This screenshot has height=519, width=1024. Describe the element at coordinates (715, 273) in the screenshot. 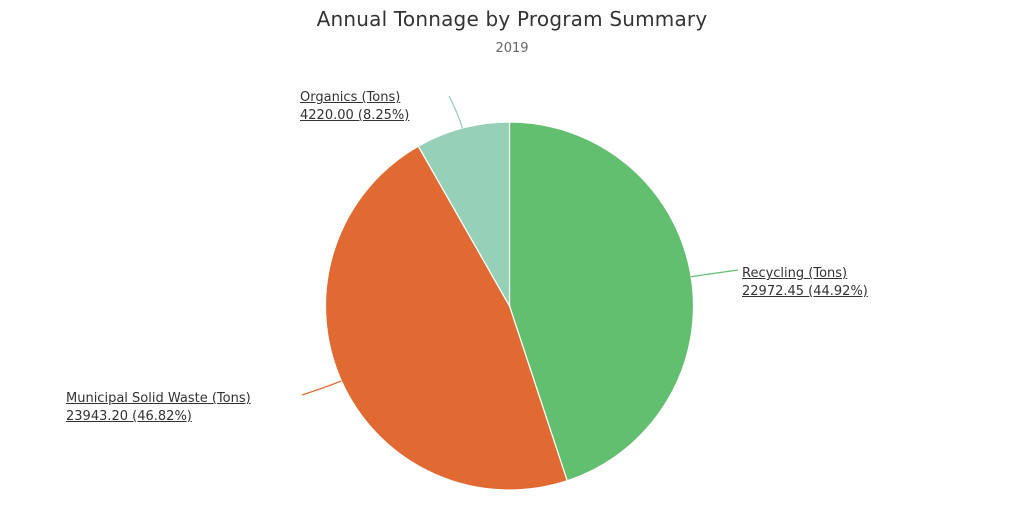

I see `connector-recycling` at that location.